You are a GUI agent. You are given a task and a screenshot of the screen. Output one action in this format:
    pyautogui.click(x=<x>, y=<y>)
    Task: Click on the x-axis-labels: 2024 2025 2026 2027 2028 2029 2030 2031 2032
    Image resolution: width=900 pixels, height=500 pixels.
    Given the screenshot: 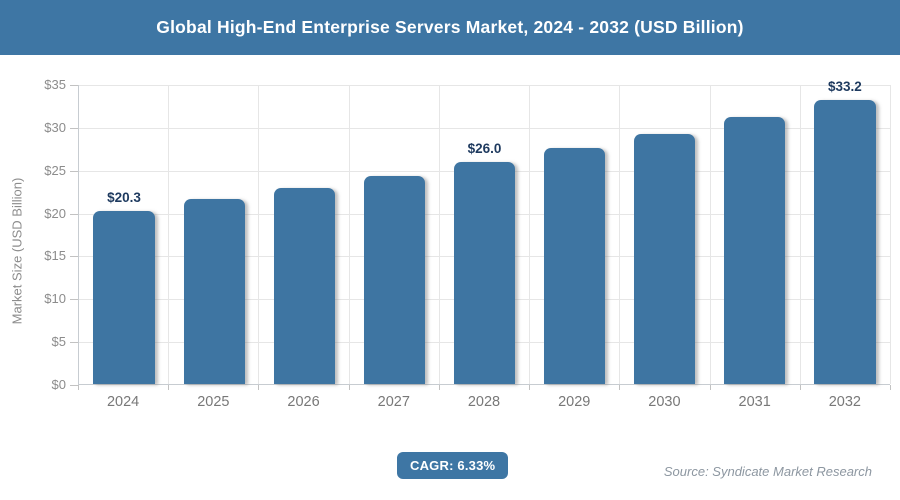 What is the action you would take?
    pyautogui.click(x=484, y=402)
    